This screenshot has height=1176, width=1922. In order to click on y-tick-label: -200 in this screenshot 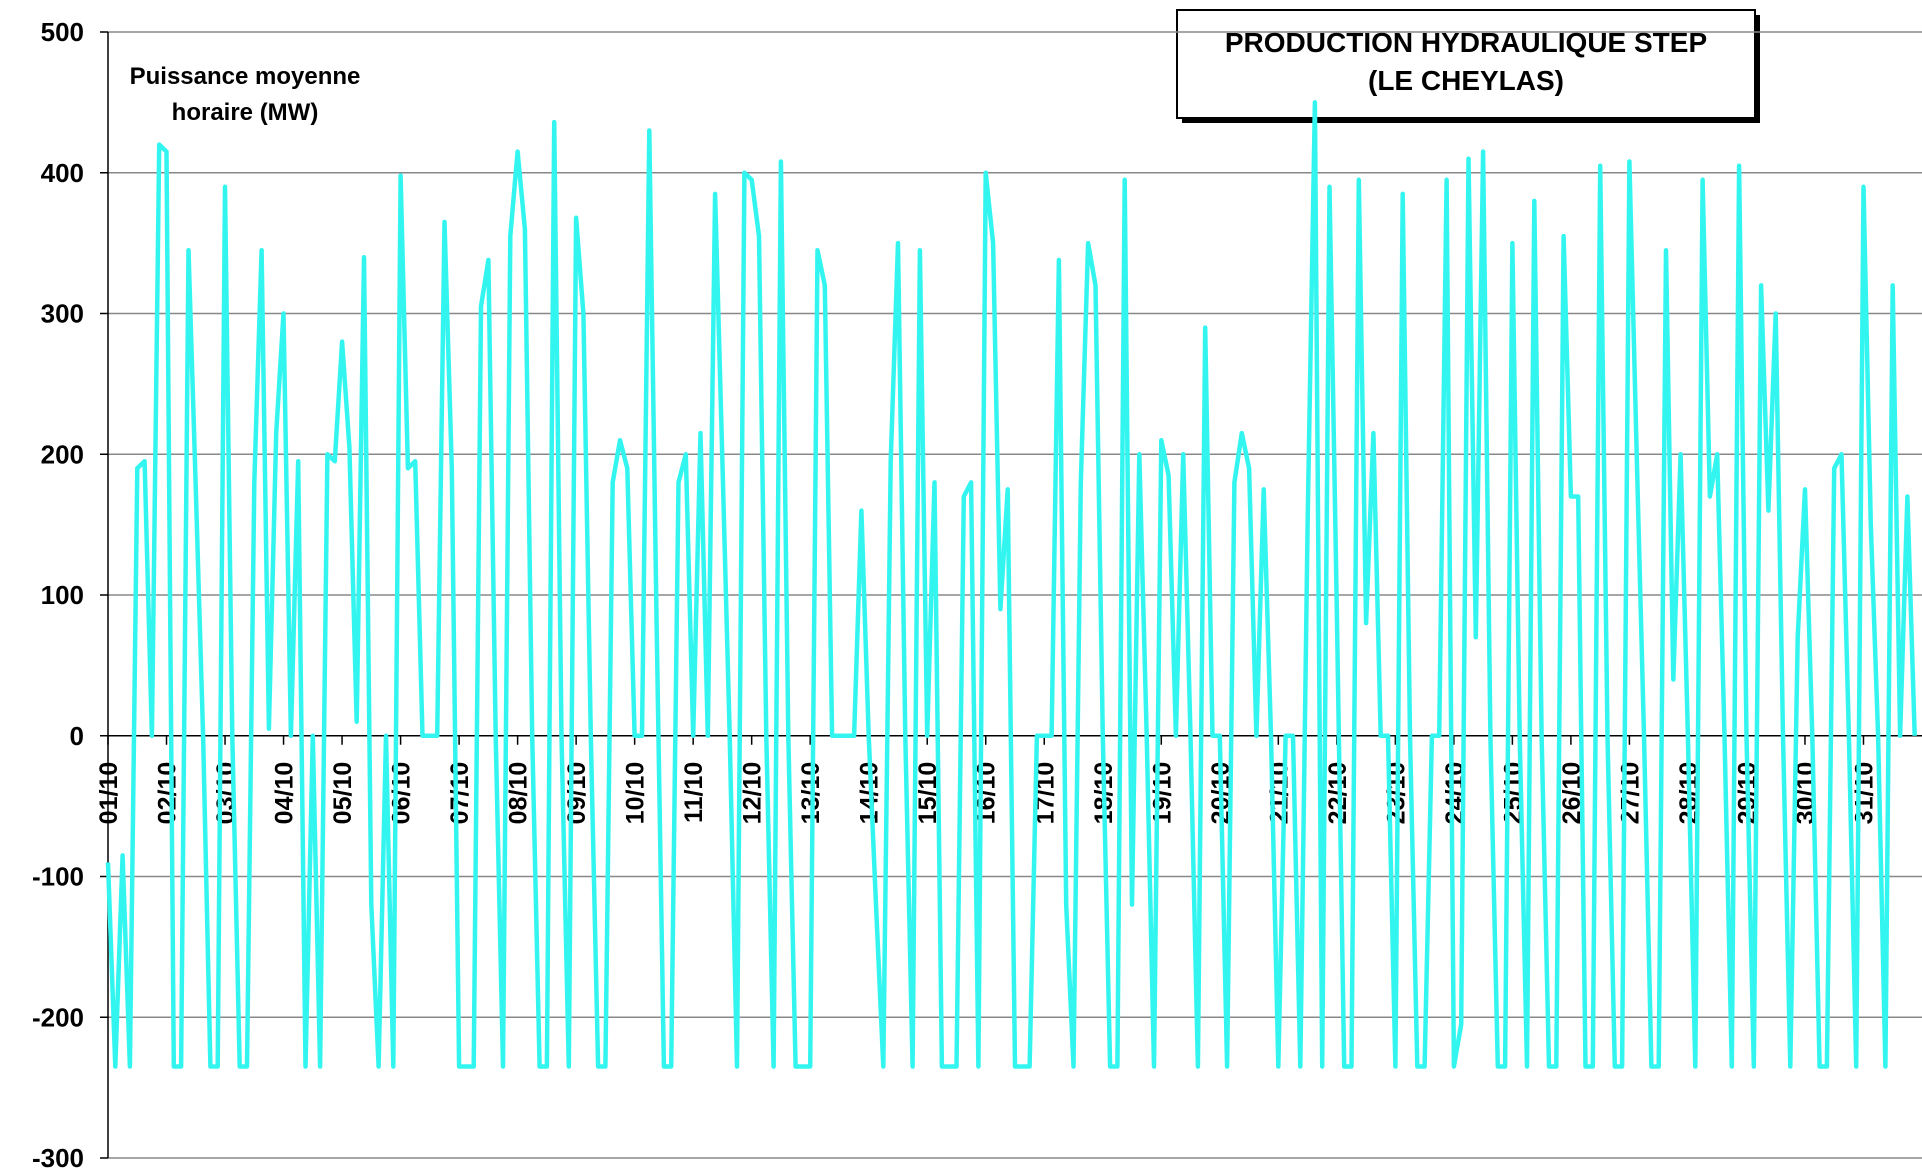, I will do `click(58, 1017)`.